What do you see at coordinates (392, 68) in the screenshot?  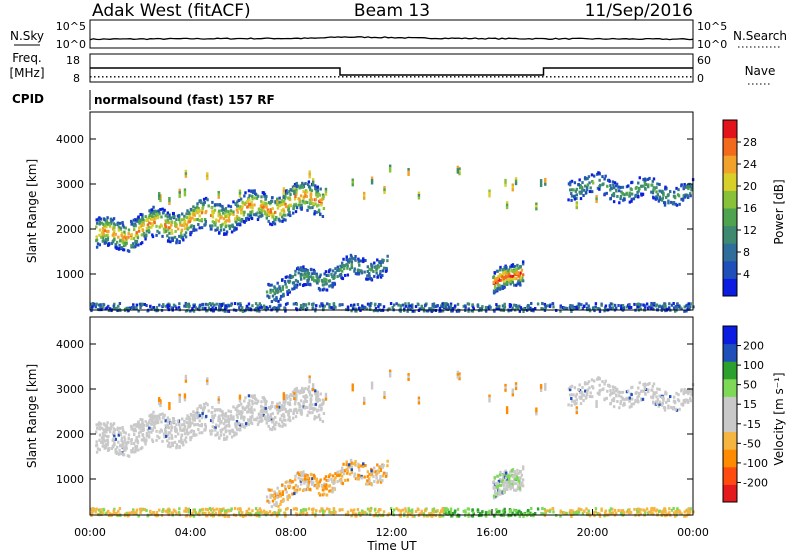 I see `frequency-strip: Freq. [MHz] 18 8 60 0 Nave` at bounding box center [392, 68].